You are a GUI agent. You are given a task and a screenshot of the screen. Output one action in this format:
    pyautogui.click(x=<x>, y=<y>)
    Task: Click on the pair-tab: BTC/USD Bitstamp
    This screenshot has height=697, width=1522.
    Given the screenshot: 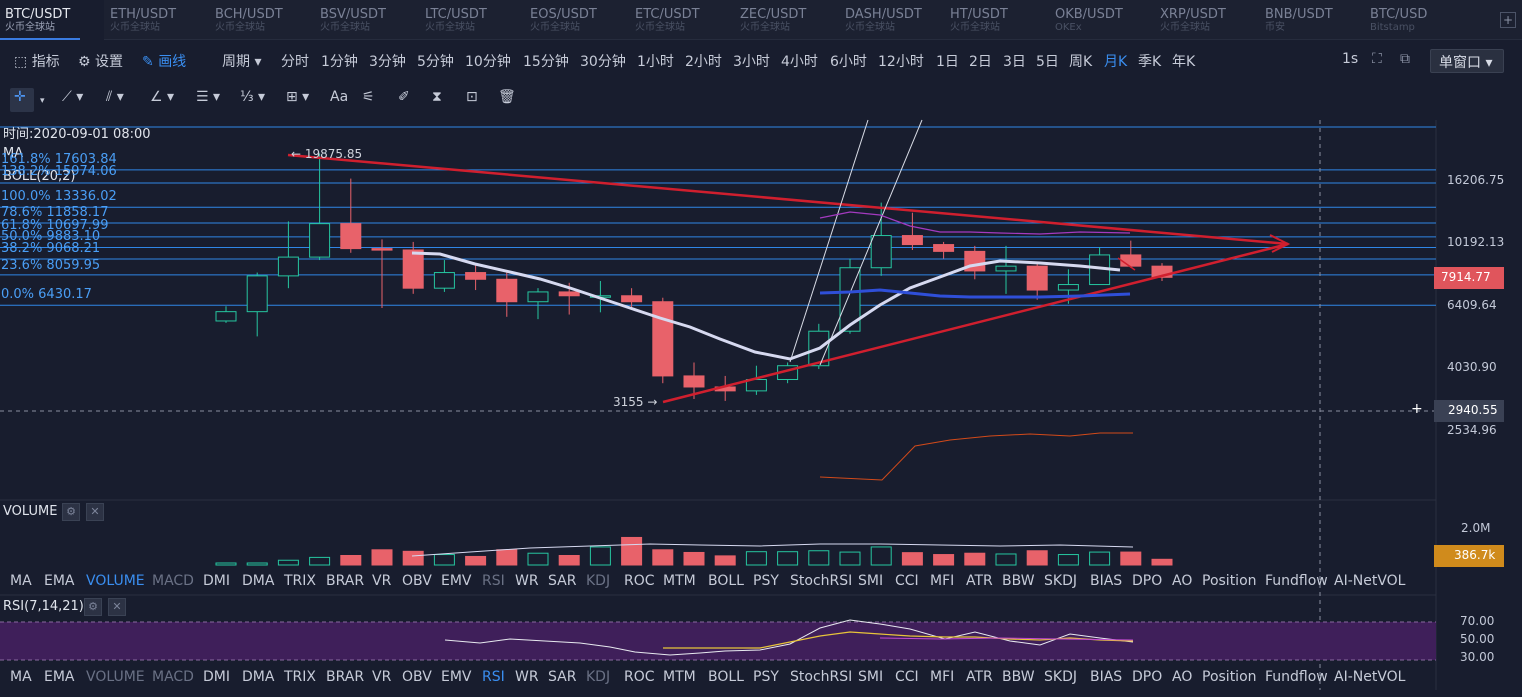 What is the action you would take?
    pyautogui.click(x=1417, y=20)
    